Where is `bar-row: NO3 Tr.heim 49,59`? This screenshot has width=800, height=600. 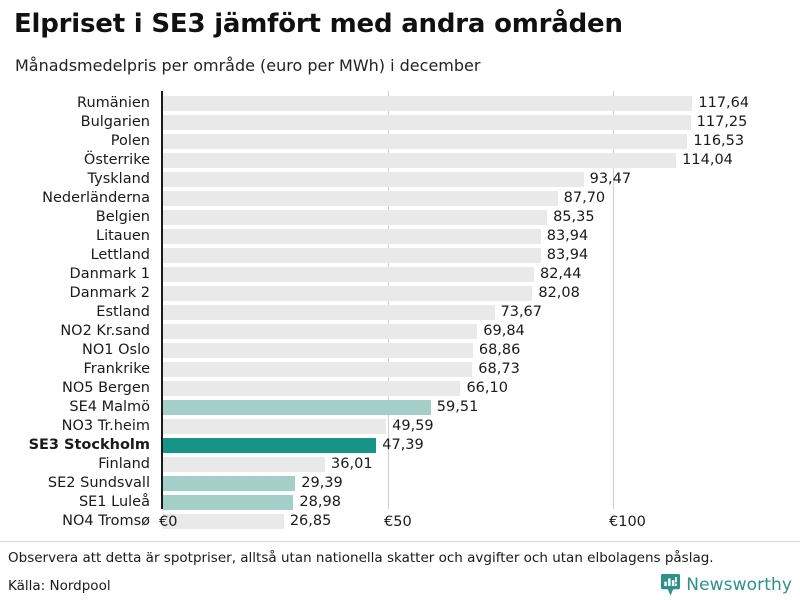 bar-row: NO3 Tr.heim 49,59 is located at coordinates (400, 426).